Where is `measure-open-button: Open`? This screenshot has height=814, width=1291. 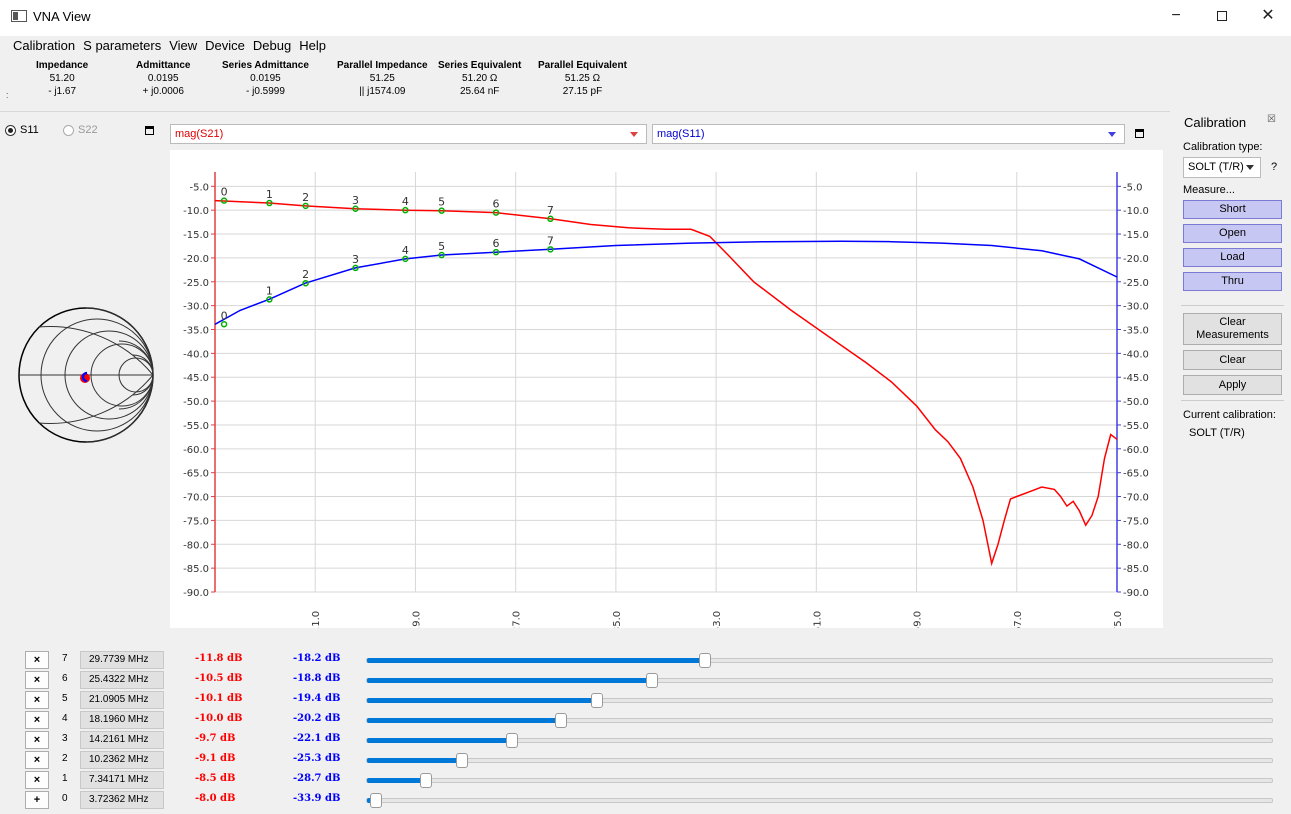
measure-open-button: Open is located at coordinates (1232, 233).